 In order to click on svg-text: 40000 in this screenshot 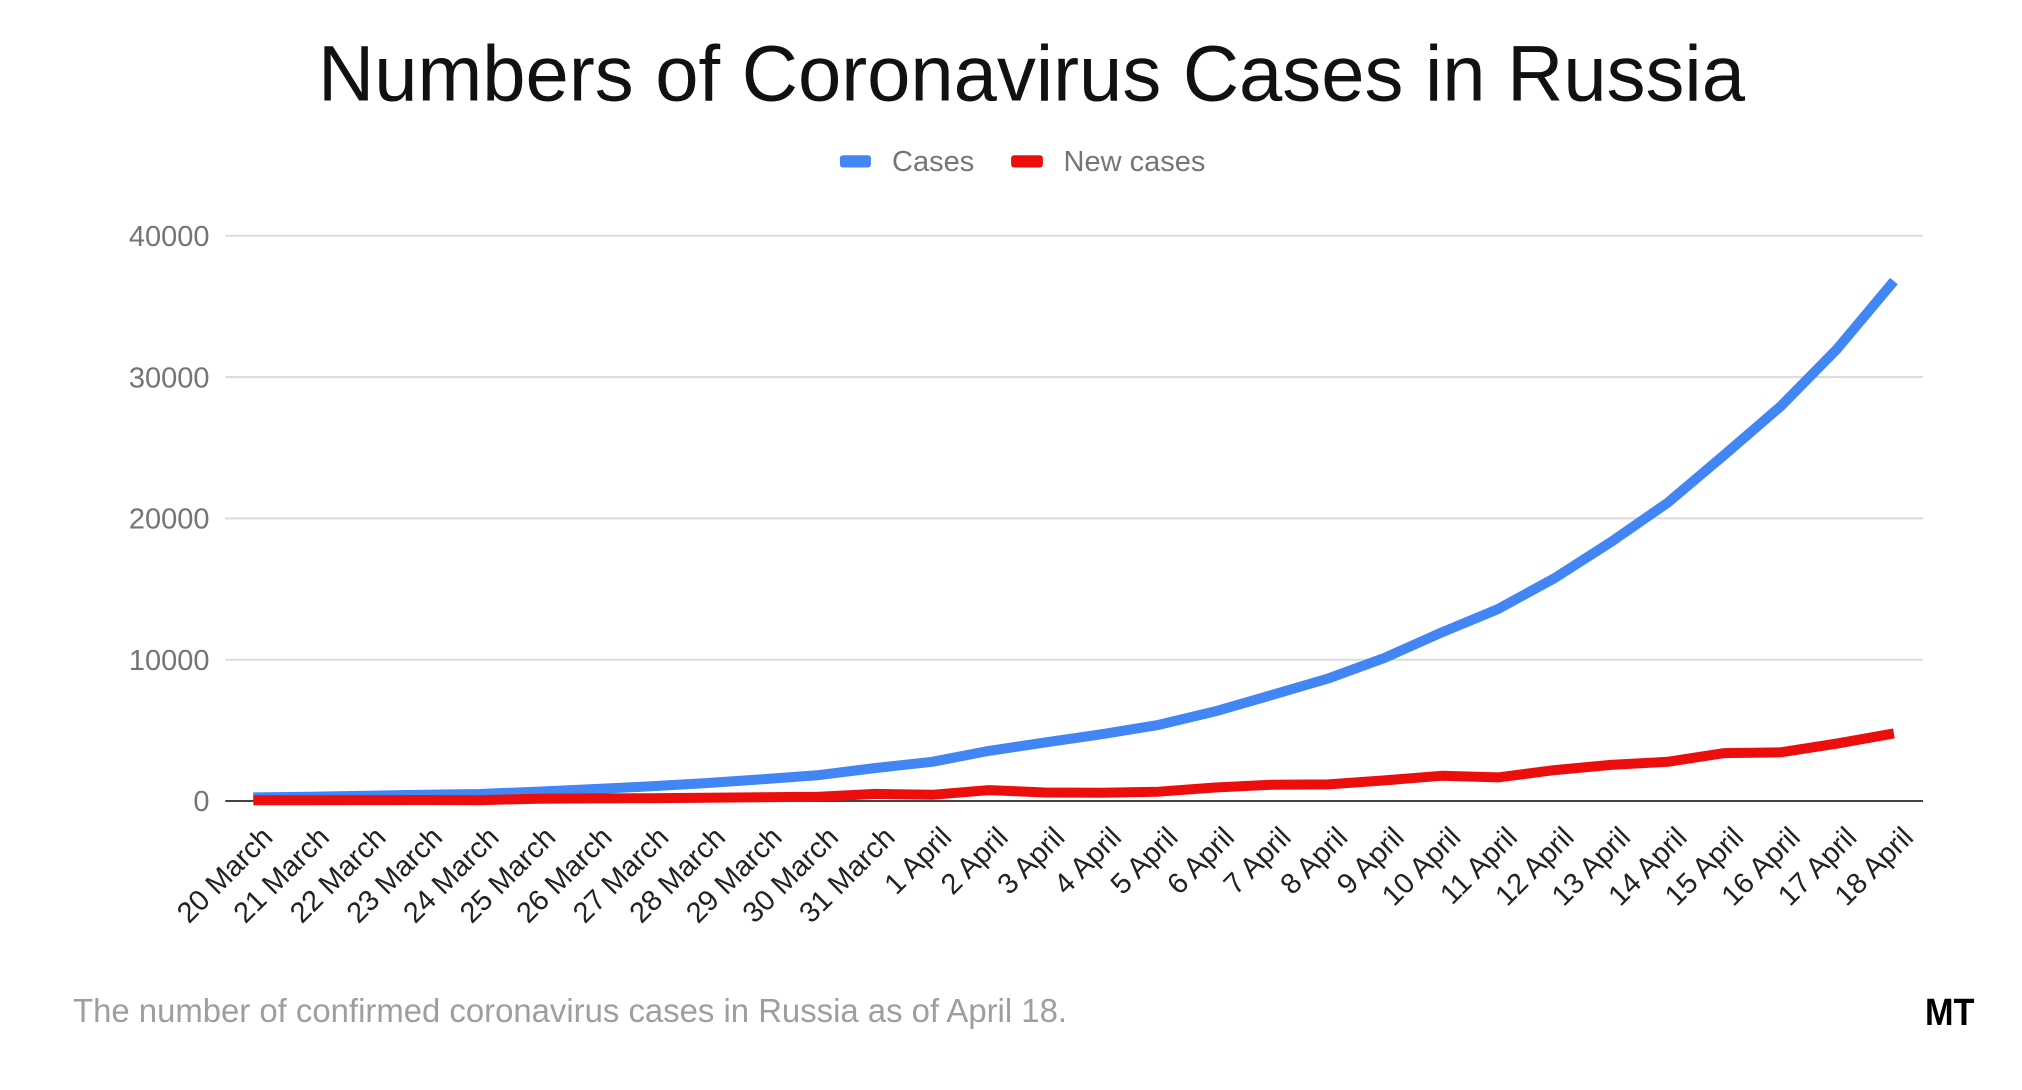, I will do `click(169, 237)`.